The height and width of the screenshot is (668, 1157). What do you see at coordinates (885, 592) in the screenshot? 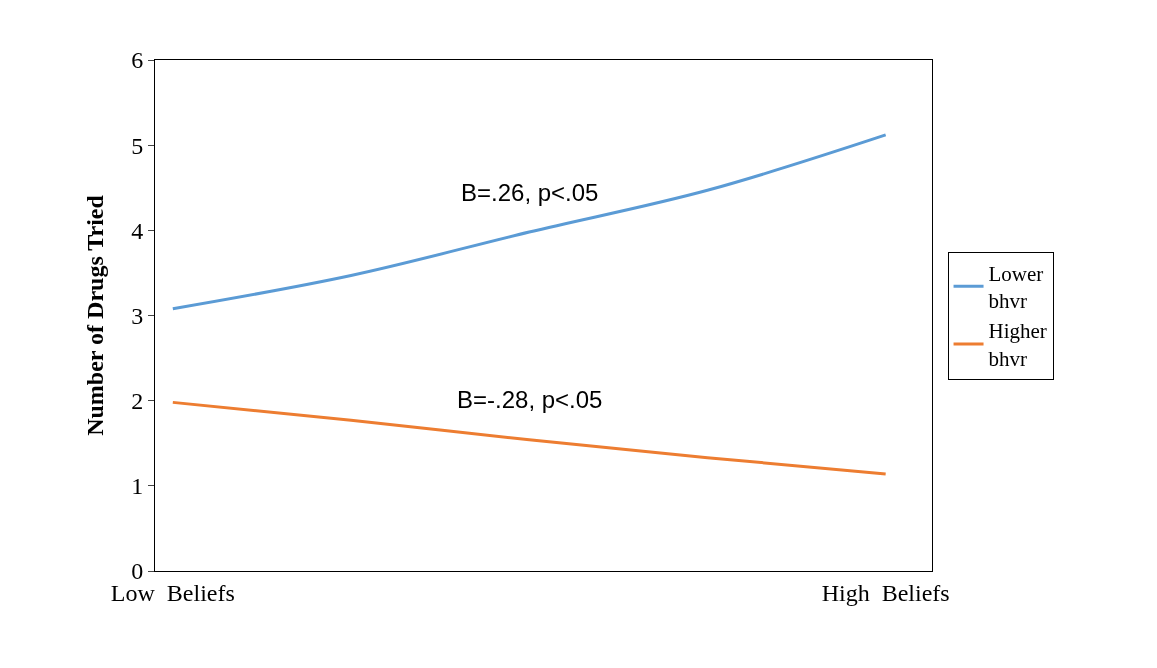
I see `x-tick-label: High Beliefs` at bounding box center [885, 592].